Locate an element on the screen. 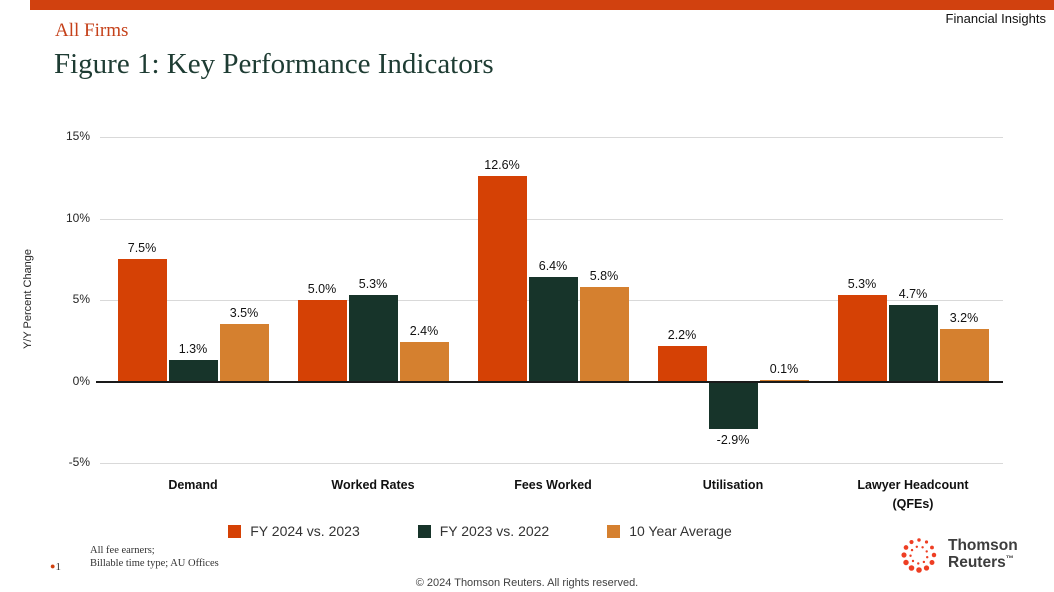 The height and width of the screenshot is (592, 1054). legend-item: FY 2024 vs. 2023 is located at coordinates (294, 531).